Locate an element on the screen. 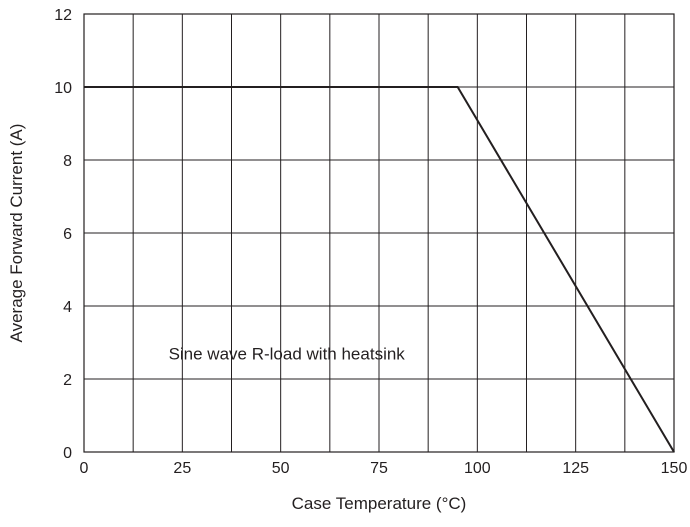  x-tick-label: 50 is located at coordinates (281, 468).